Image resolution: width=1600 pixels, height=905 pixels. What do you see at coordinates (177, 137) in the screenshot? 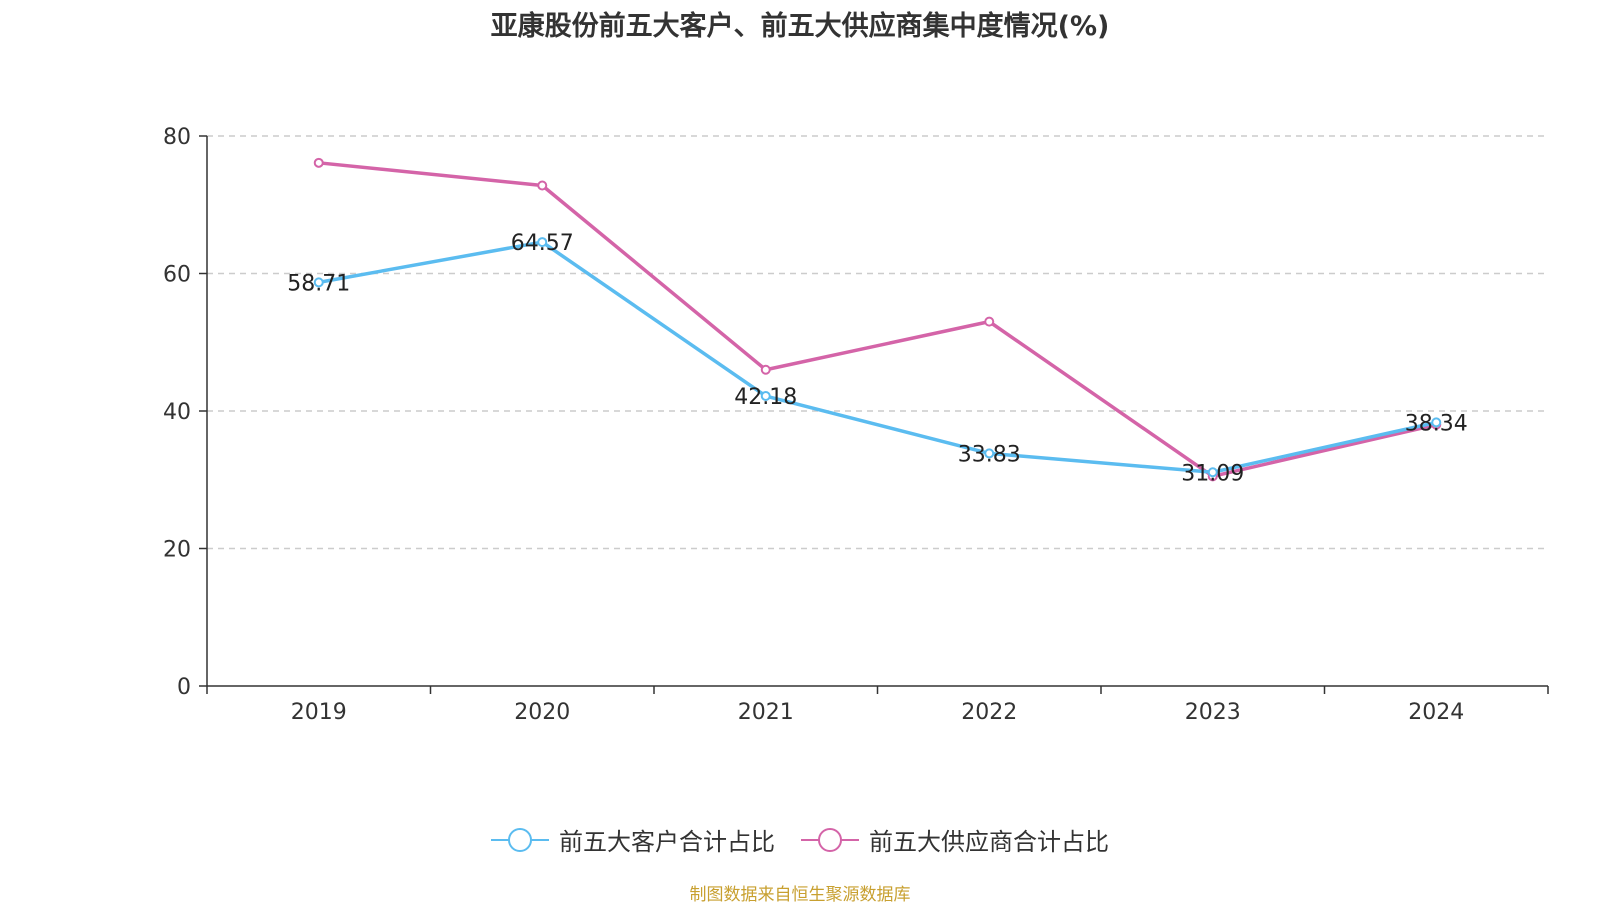
I see `y-tick-label: 80` at bounding box center [177, 137].